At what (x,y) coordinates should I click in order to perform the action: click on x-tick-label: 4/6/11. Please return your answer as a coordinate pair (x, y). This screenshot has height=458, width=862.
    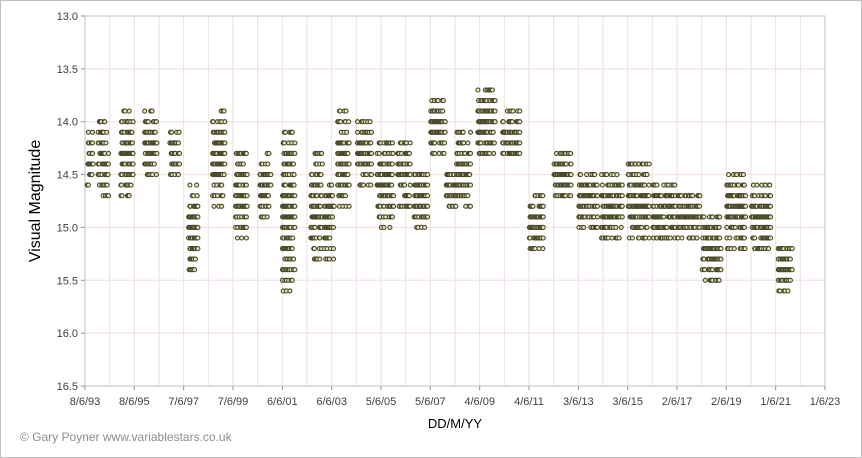
    Looking at the image, I should click on (529, 402).